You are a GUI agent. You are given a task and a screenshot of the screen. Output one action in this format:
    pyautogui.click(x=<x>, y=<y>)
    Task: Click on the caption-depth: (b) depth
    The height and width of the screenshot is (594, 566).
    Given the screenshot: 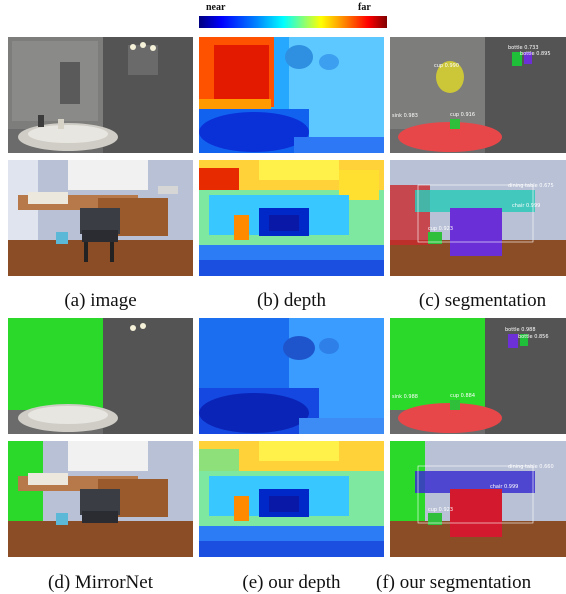 What is the action you would take?
    pyautogui.click(x=291, y=300)
    